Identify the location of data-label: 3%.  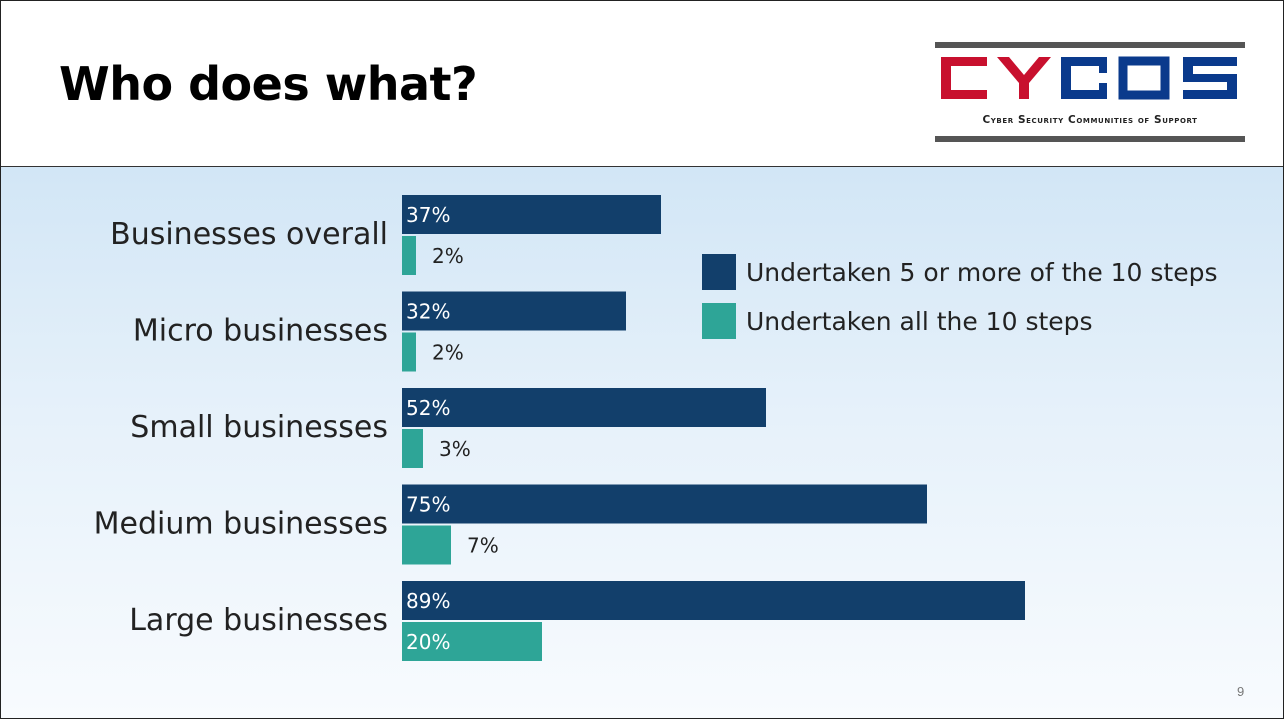
(455, 449).